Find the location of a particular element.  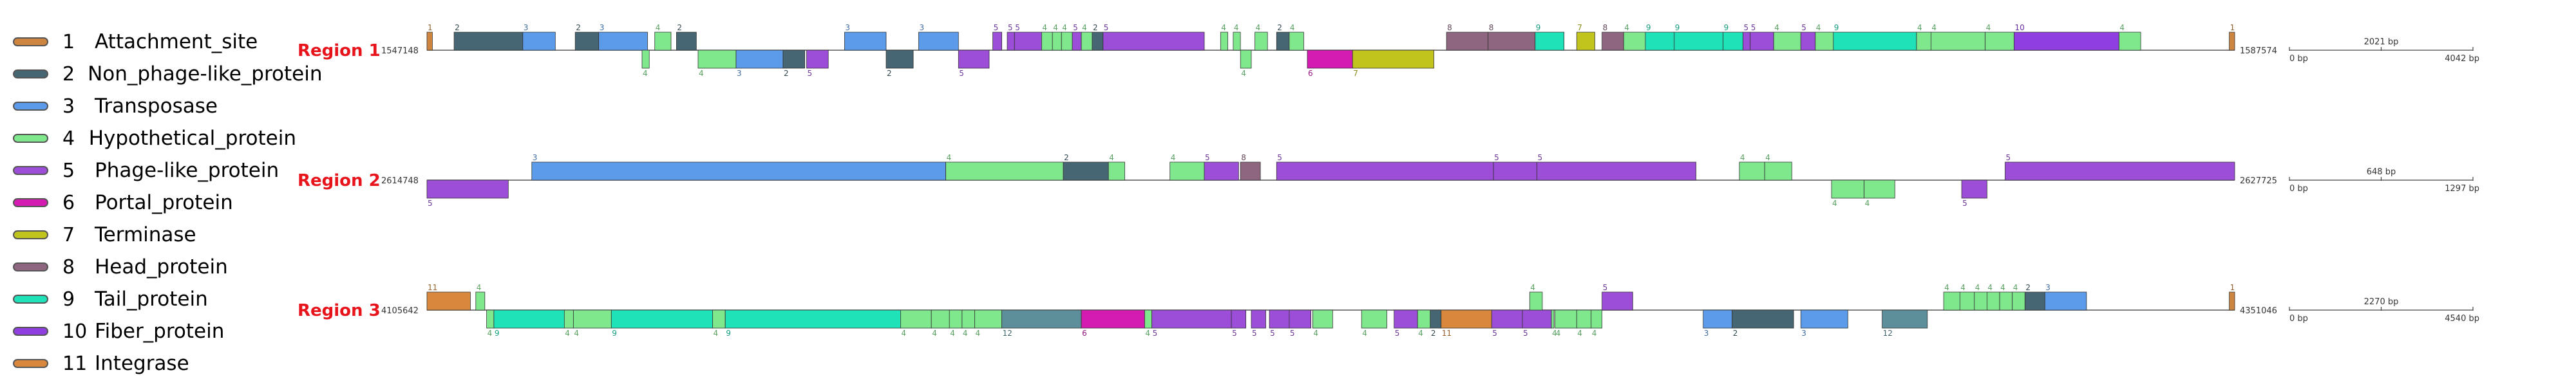

scale-bar-label: 2270 bp is located at coordinates (2381, 302).